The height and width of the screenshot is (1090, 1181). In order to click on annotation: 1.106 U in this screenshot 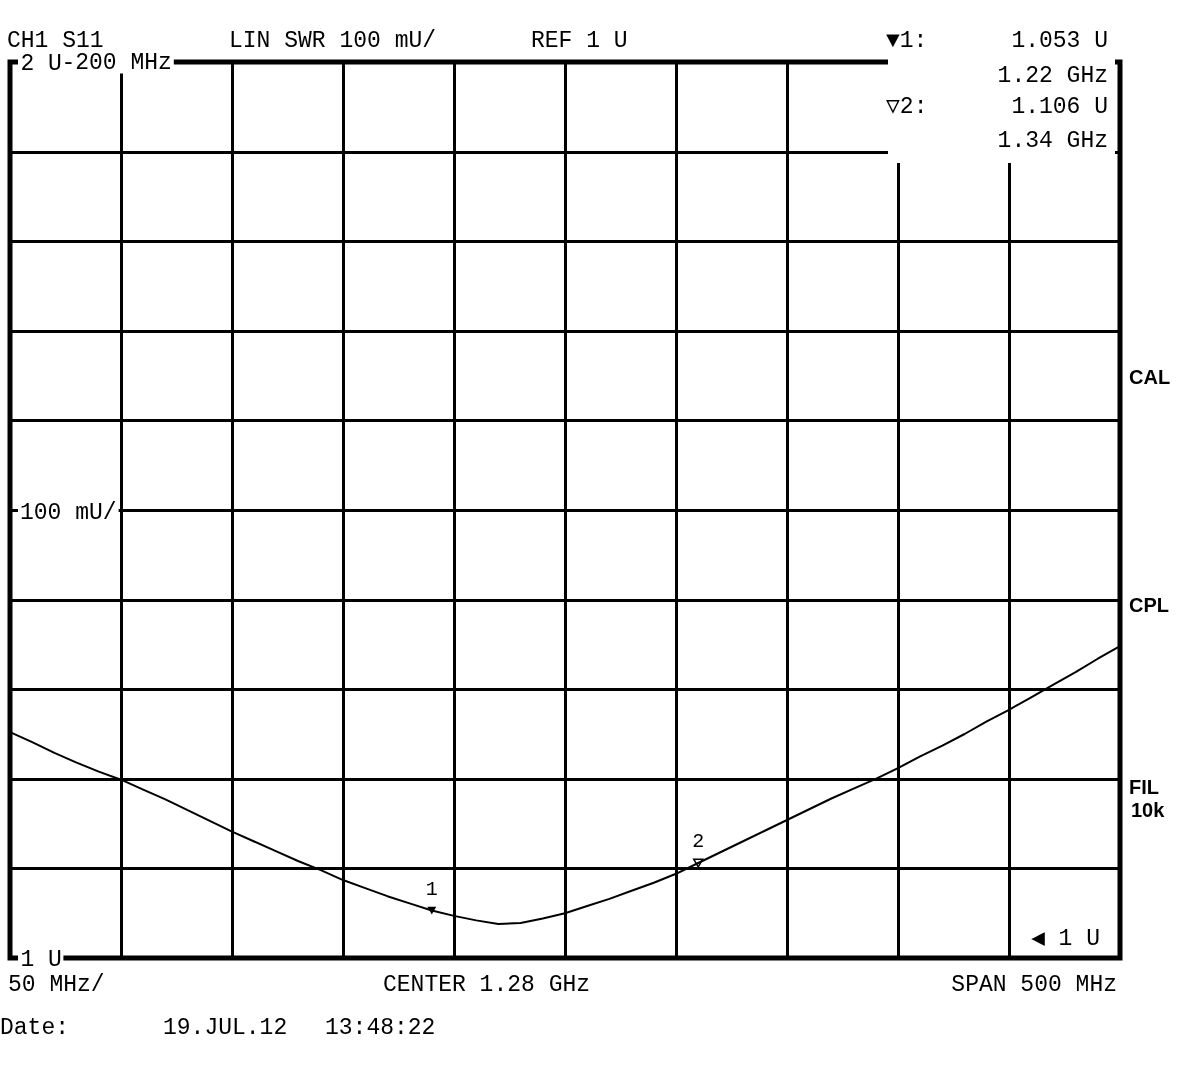, I will do `click(1059, 107)`.